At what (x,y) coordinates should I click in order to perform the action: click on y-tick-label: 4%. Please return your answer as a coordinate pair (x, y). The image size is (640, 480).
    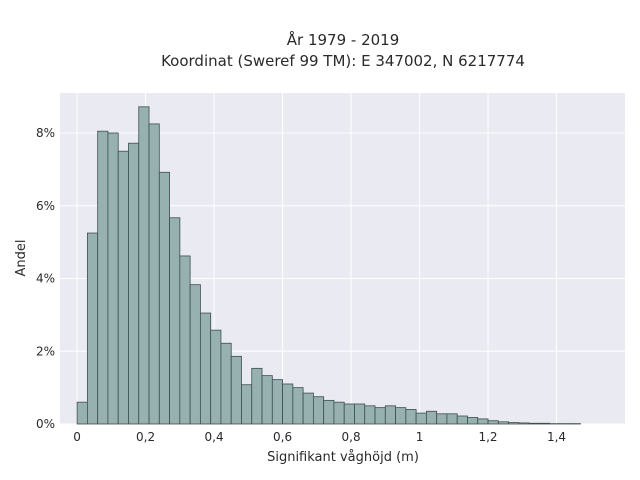
    Looking at the image, I should click on (45, 279).